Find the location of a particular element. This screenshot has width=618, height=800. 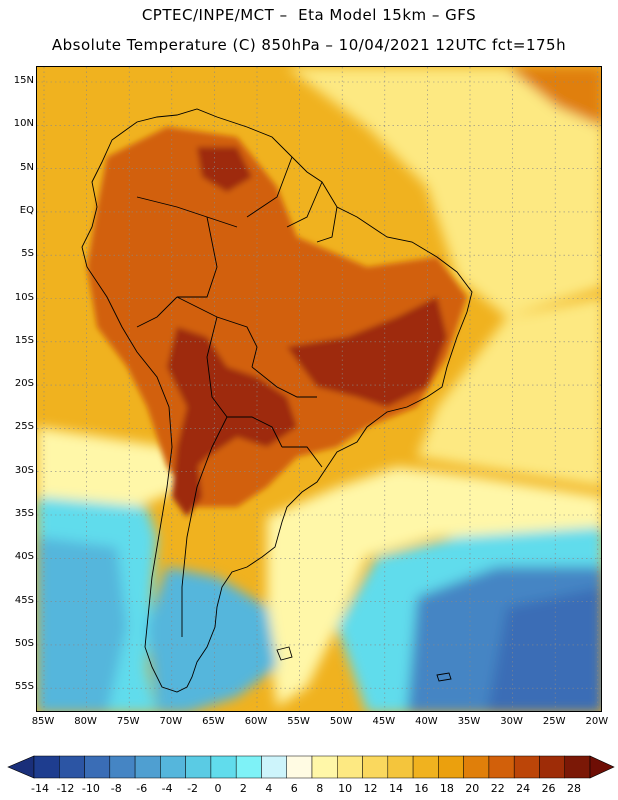

field-very-hot-venezuela is located at coordinates (224, 169).